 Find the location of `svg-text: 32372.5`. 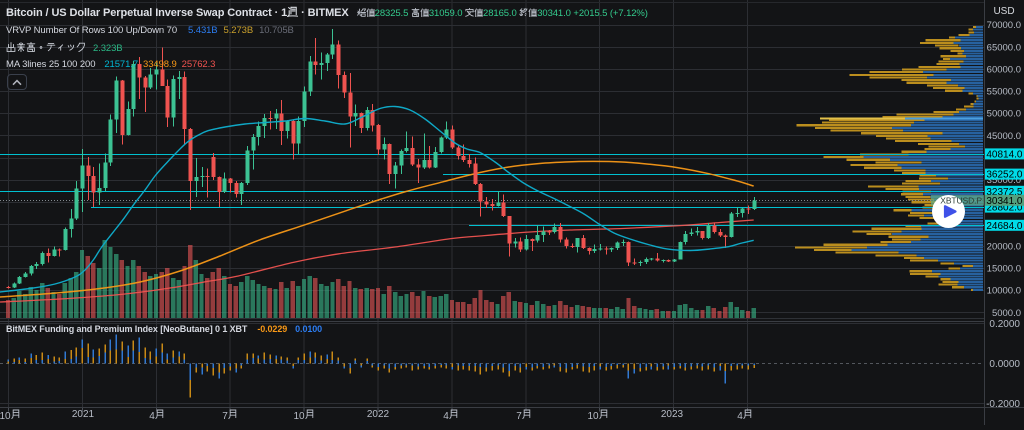

svg-text: 32372.5 is located at coordinates (1004, 192).